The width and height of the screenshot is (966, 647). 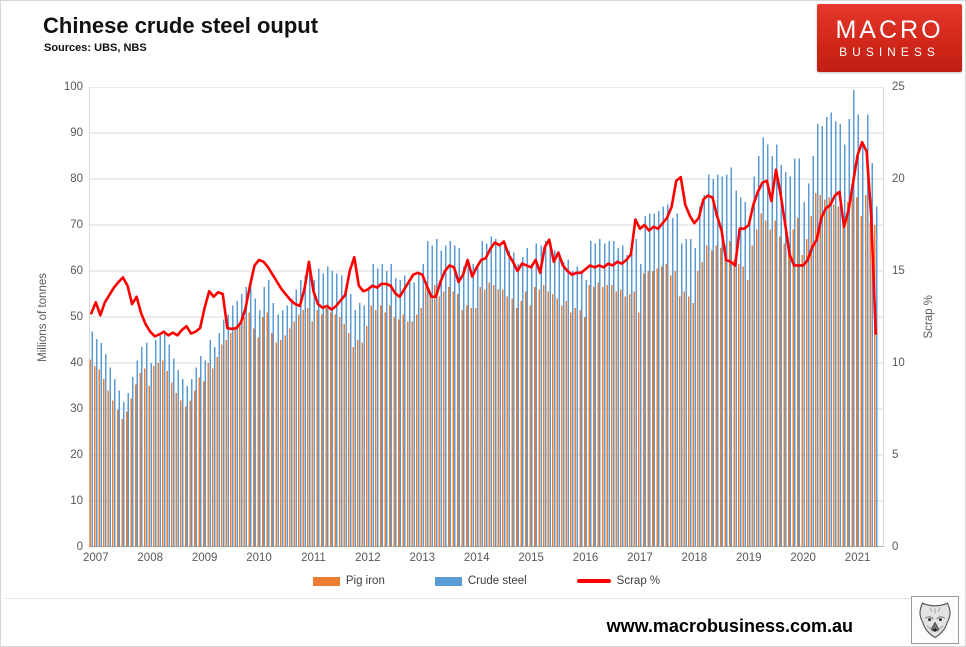 What do you see at coordinates (889, 30) in the screenshot?
I see `logo-line1: MACRO` at bounding box center [889, 30].